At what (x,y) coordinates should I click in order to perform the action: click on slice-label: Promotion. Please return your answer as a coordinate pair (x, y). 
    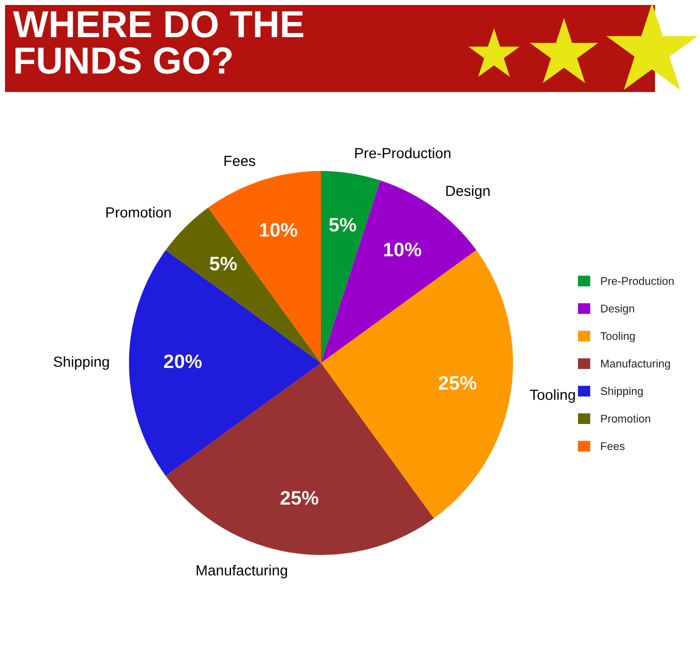
    Looking at the image, I should click on (138, 212).